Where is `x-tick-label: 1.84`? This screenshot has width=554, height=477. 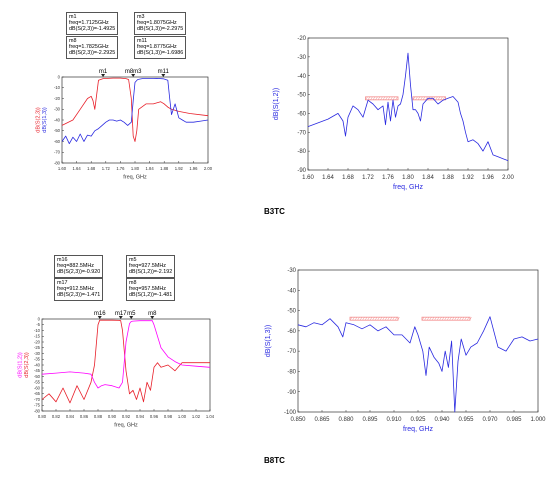 x-tick-label: 1.84 is located at coordinates (428, 178).